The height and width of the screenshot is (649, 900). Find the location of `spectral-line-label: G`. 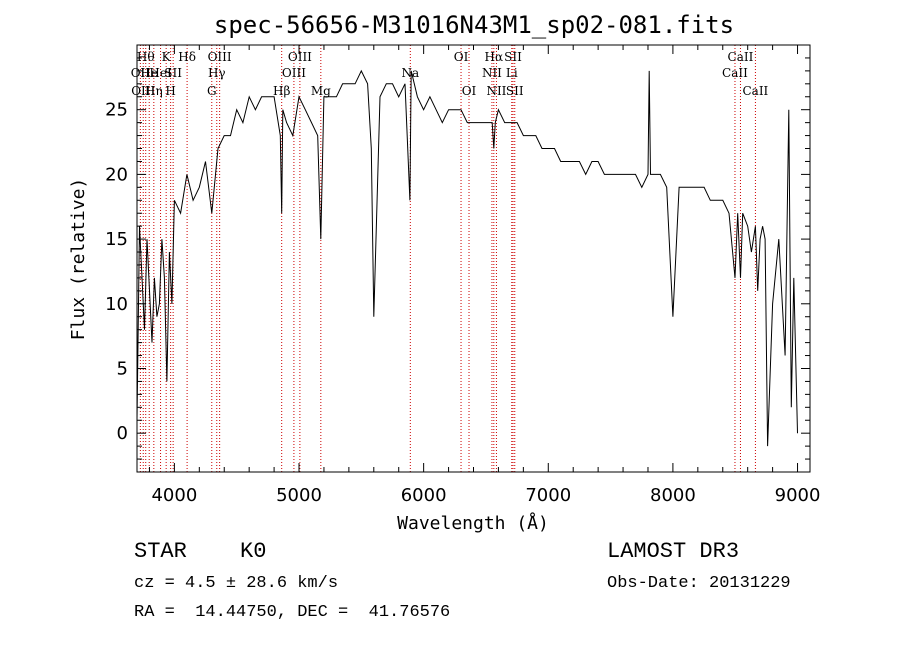

spectral-line-label: G is located at coordinates (212, 91).